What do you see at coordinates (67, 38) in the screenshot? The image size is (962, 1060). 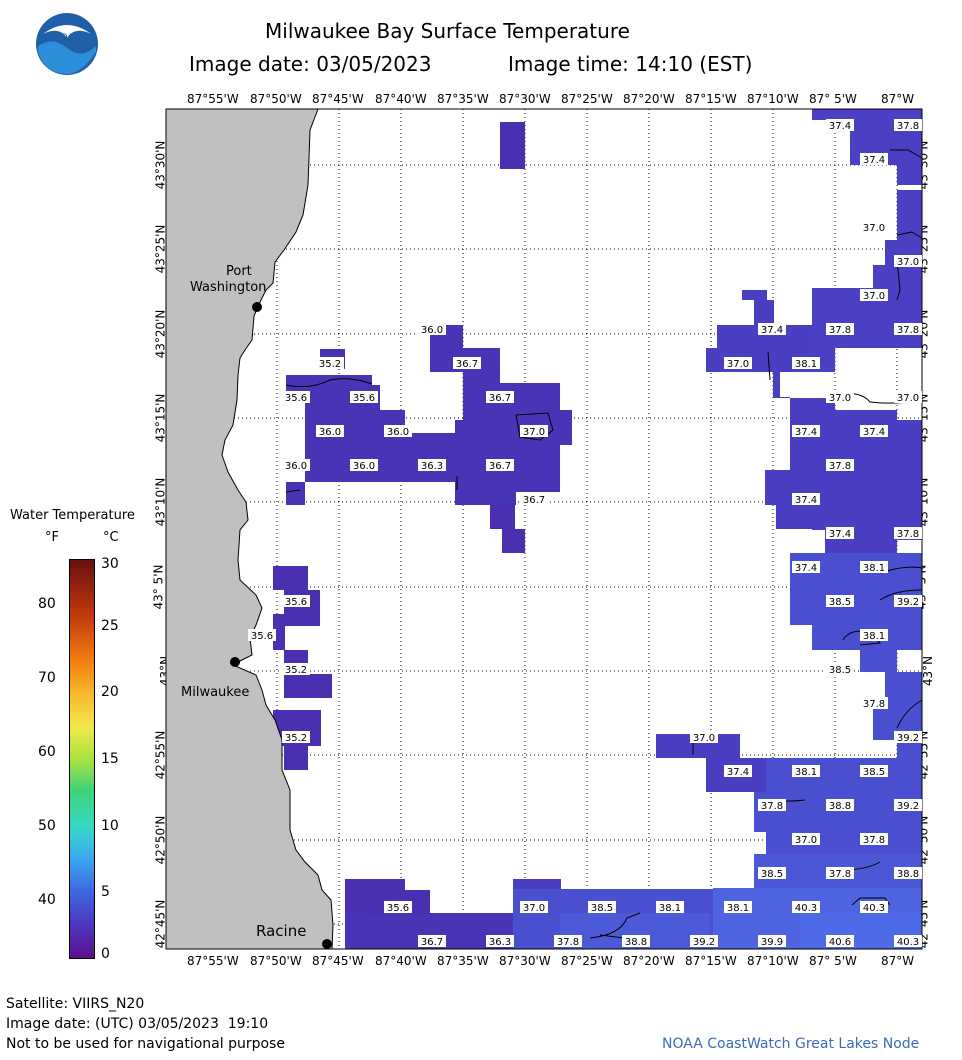 I see `logo-text: NOAA` at bounding box center [67, 38].